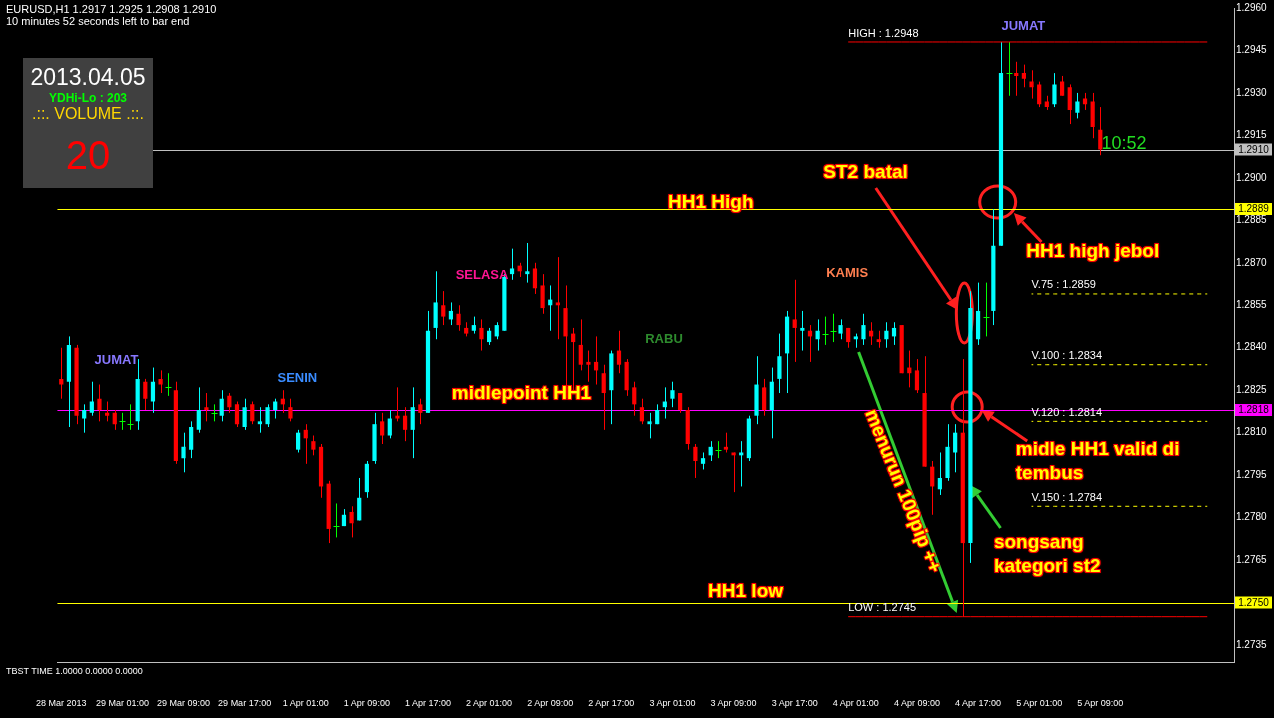 This screenshot has width=1274, height=718. I want to click on text: TBST TIME 1.0000 0.0000 0.0000, so click(74, 671).